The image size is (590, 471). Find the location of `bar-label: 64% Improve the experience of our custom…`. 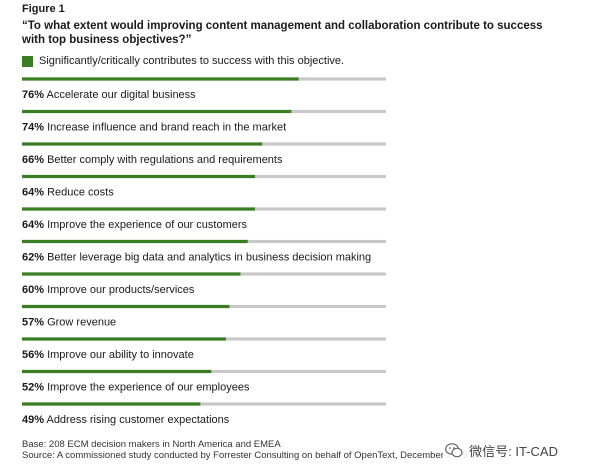

bar-label: 64% Improve the experience of our custom… is located at coordinates (135, 225).